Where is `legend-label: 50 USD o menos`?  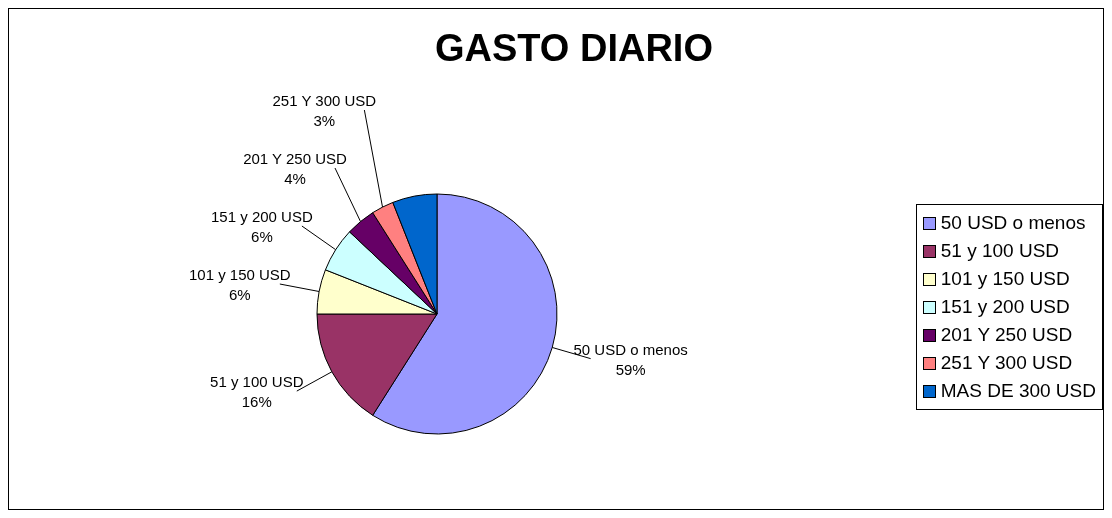 legend-label: 50 USD o menos is located at coordinates (1013, 223).